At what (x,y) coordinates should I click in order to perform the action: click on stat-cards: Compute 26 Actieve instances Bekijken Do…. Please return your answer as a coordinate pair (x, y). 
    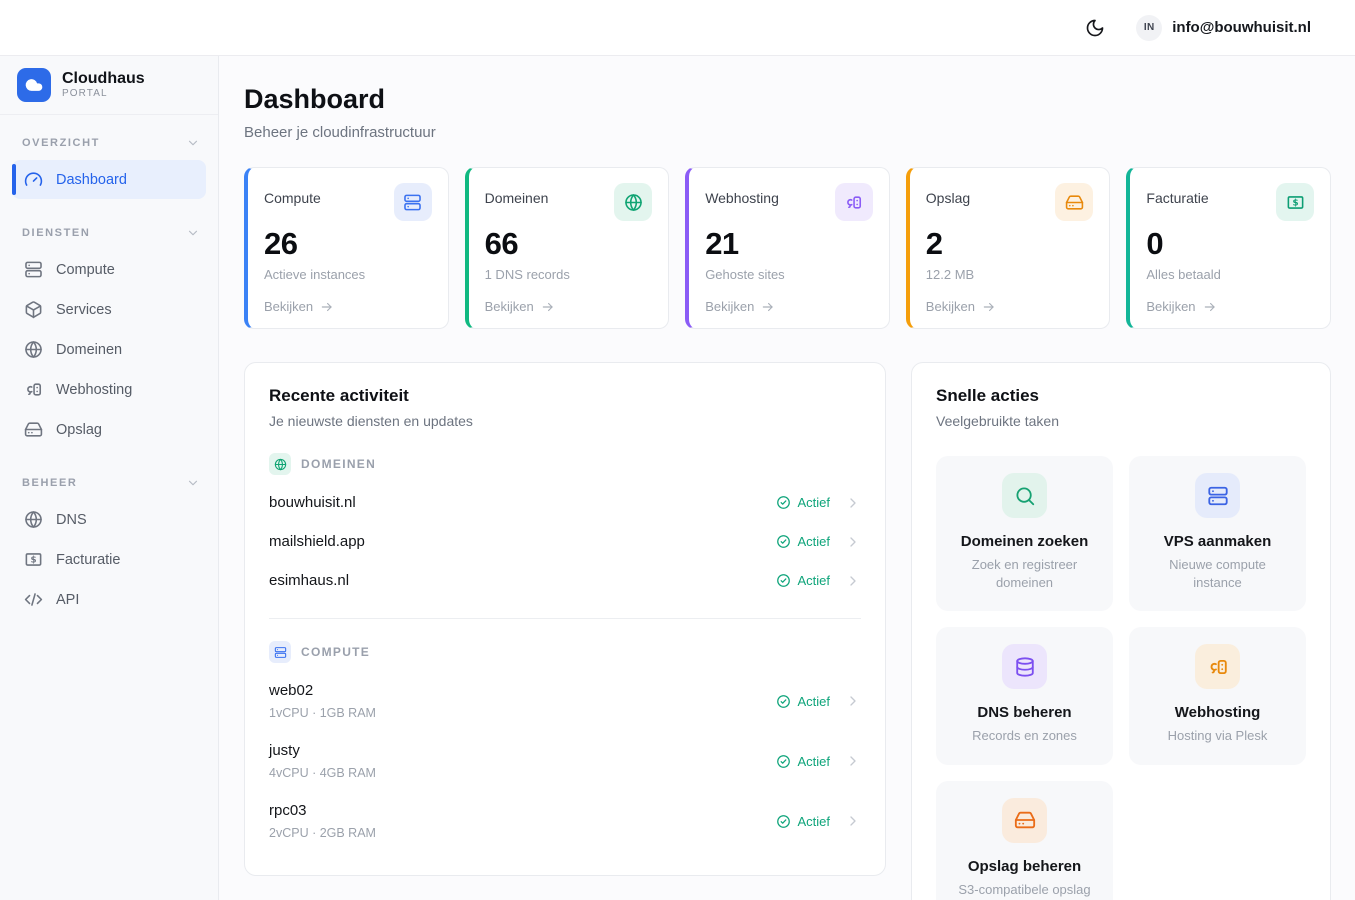
    Looking at the image, I should click on (787, 248).